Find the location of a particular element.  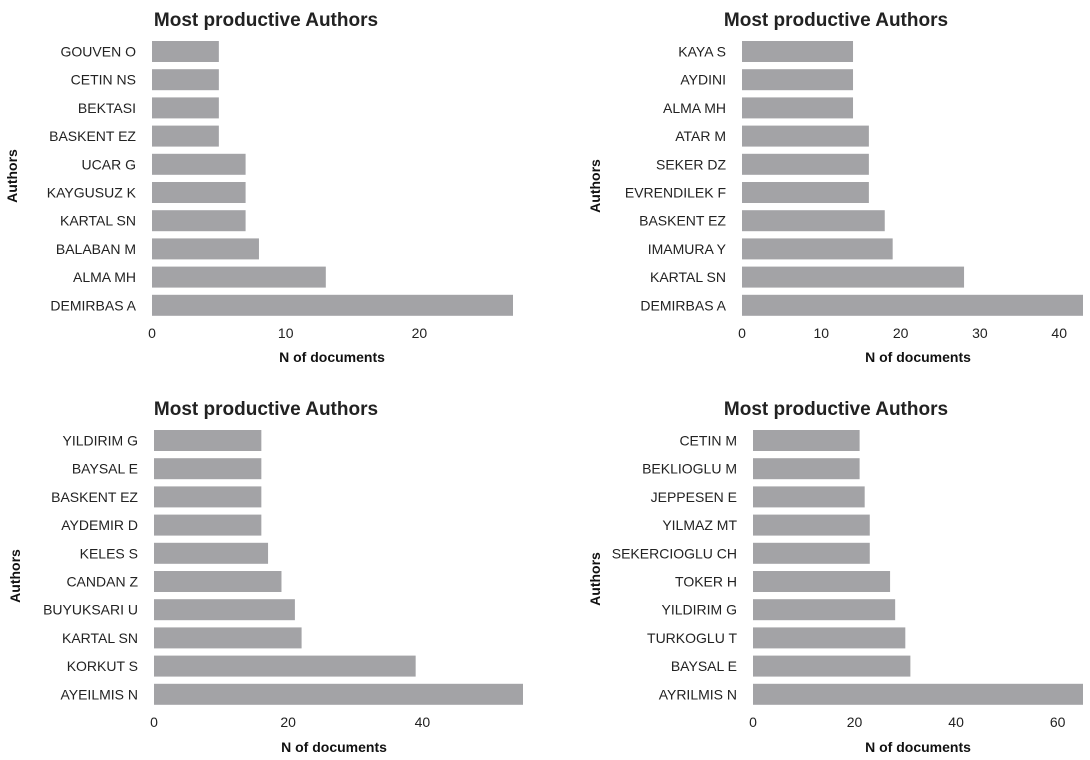

category-label: BEKTASI is located at coordinates (107, 108).